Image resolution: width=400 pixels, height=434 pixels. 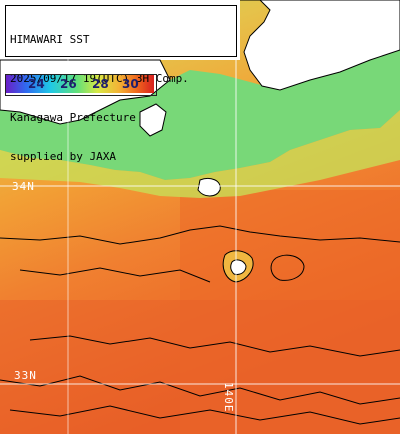 I want to click on info-date: 2025/09/17 19(UTC) 3H Comp., so click(x=99, y=78).